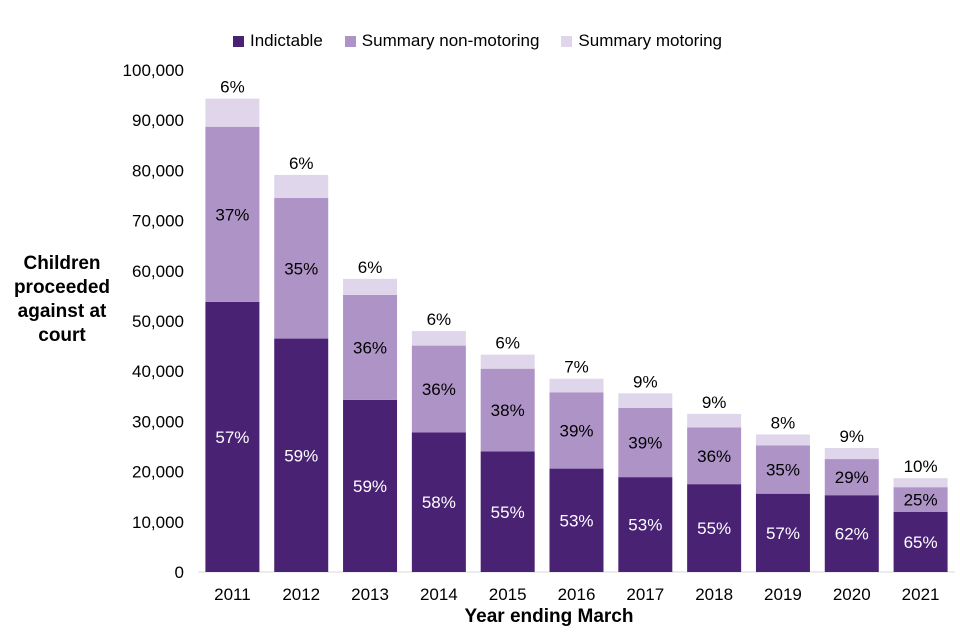 This screenshot has width=960, height=640. Describe the element at coordinates (158, 321) in the screenshot. I see `y-tick-label: 50,000` at that location.